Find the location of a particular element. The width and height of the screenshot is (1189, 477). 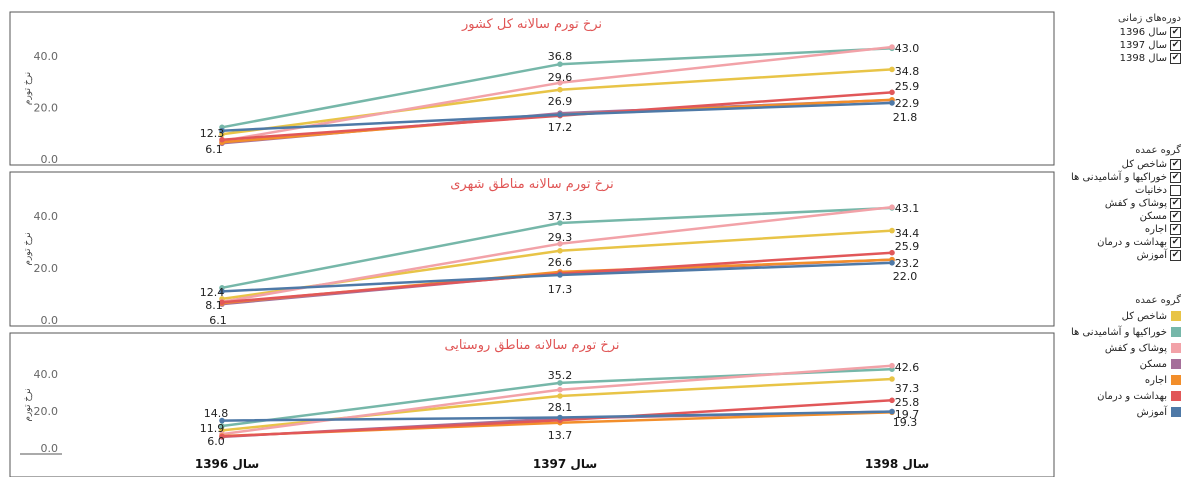

data-label: 28.1 is located at coordinates (560, 407).